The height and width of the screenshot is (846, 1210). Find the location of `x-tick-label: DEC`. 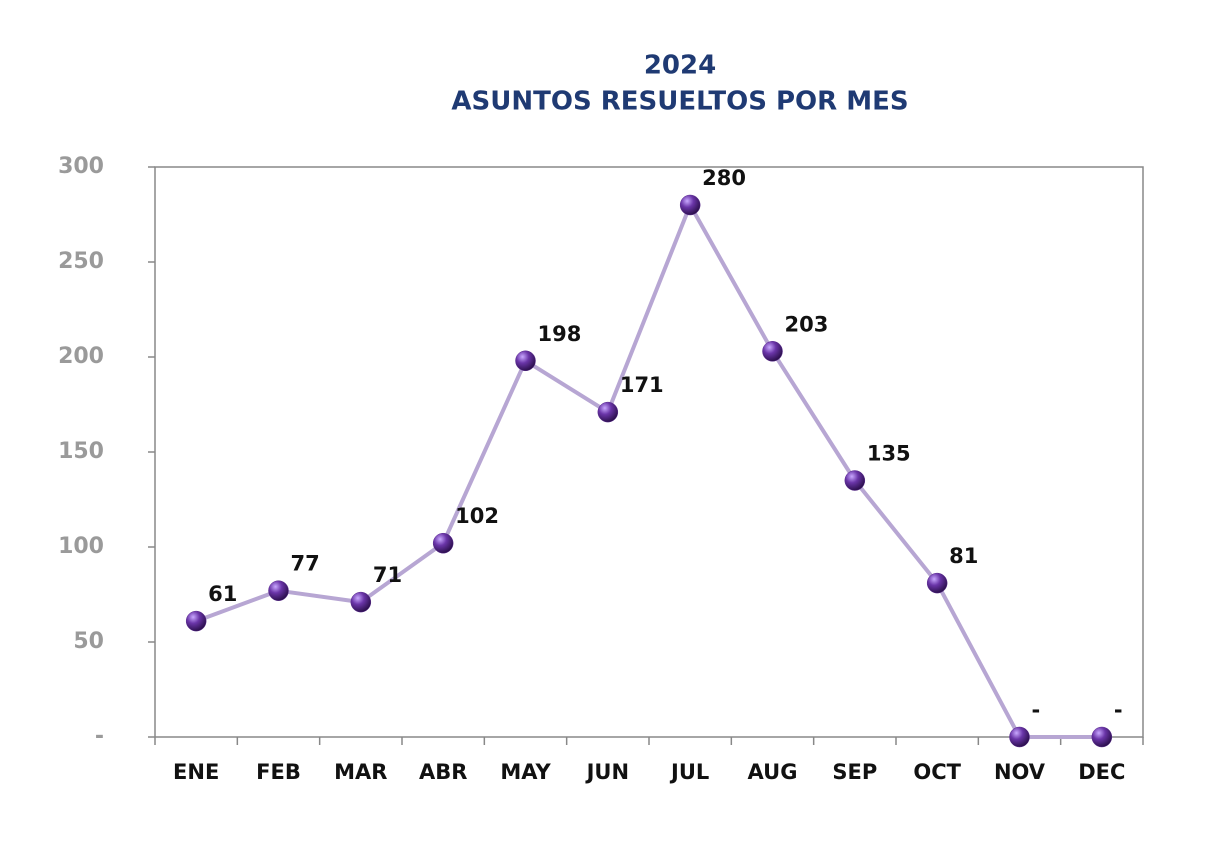

x-tick-label: DEC is located at coordinates (1101, 772).